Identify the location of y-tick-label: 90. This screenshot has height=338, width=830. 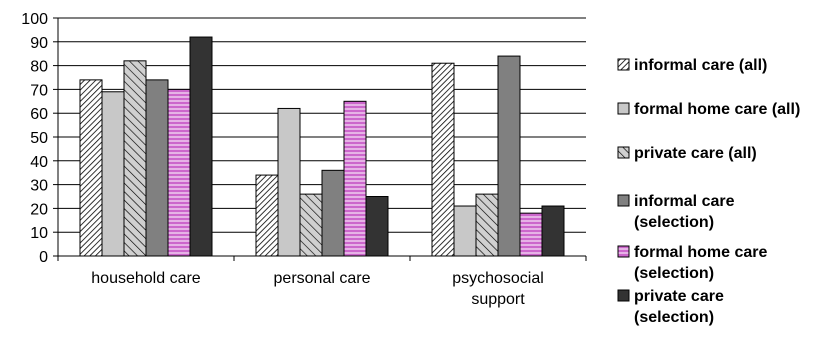
(39, 43).